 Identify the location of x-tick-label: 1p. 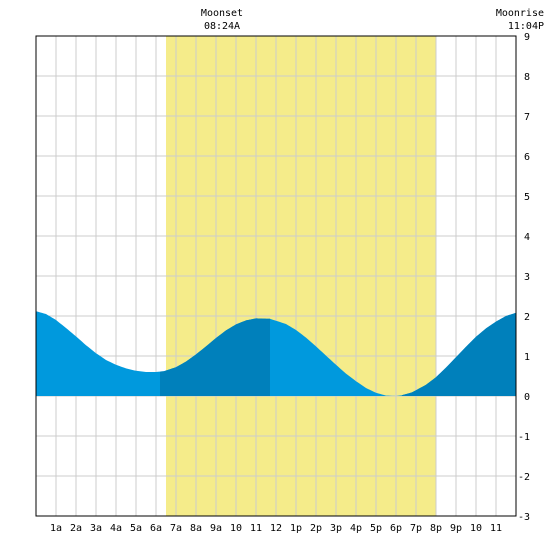
(296, 528).